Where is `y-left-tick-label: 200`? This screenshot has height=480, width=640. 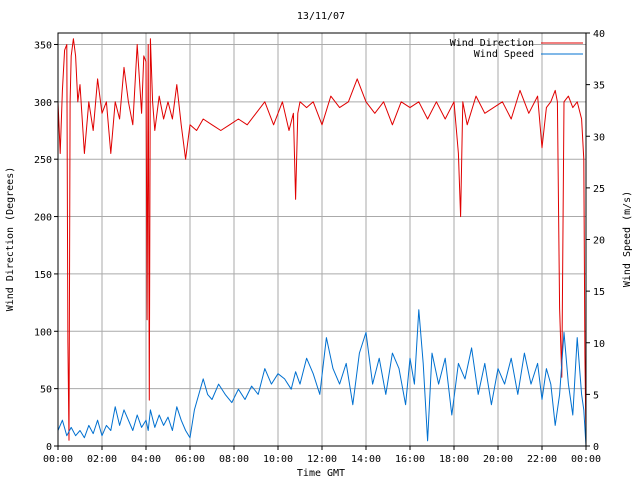
y-left-tick-label: 200 is located at coordinates (43, 218).